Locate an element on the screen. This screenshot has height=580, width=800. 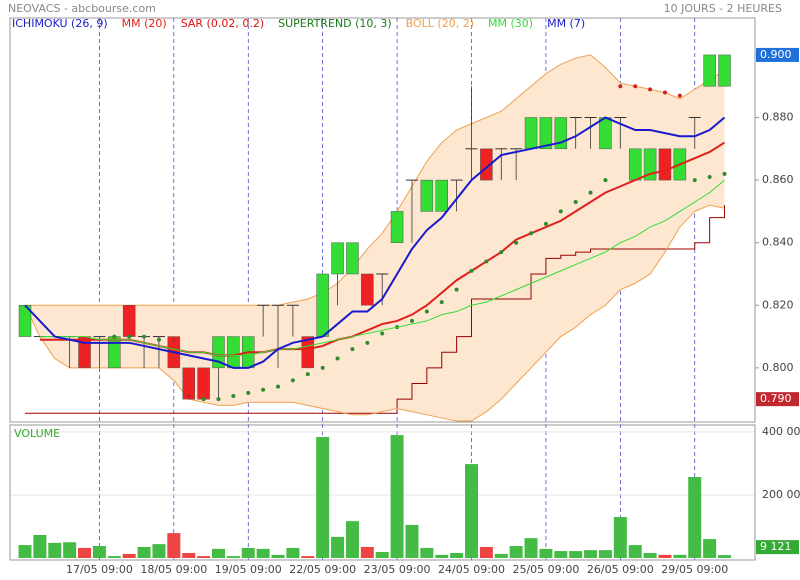
y-tick-label: 0.880 is located at coordinates (778, 117).